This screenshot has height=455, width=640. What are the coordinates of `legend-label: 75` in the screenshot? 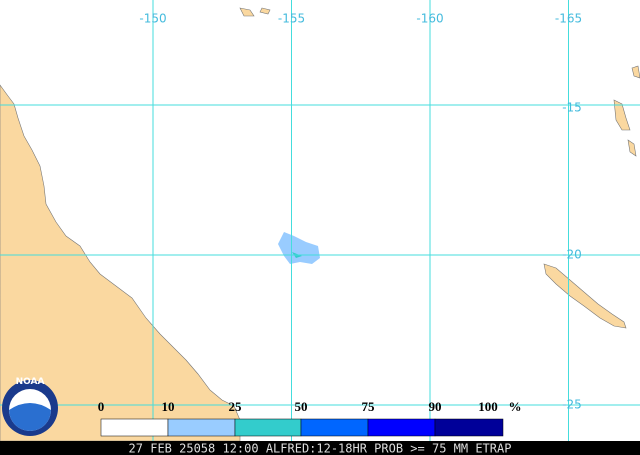 It's located at (369, 406).